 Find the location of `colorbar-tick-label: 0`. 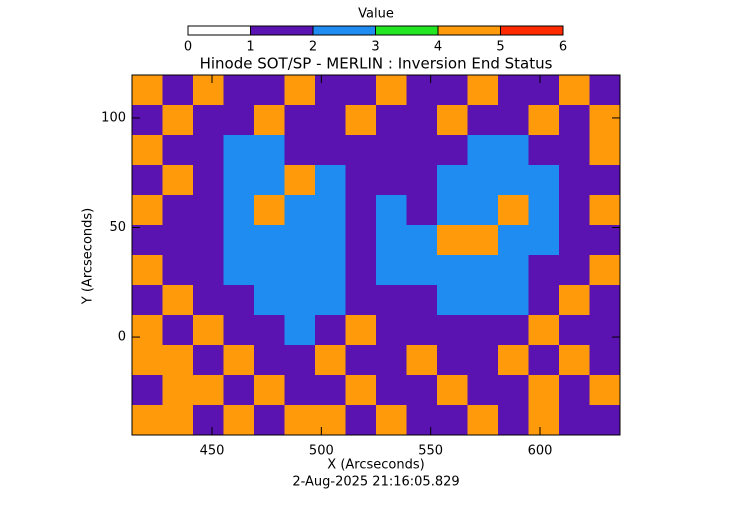

colorbar-tick-label: 0 is located at coordinates (188, 47).